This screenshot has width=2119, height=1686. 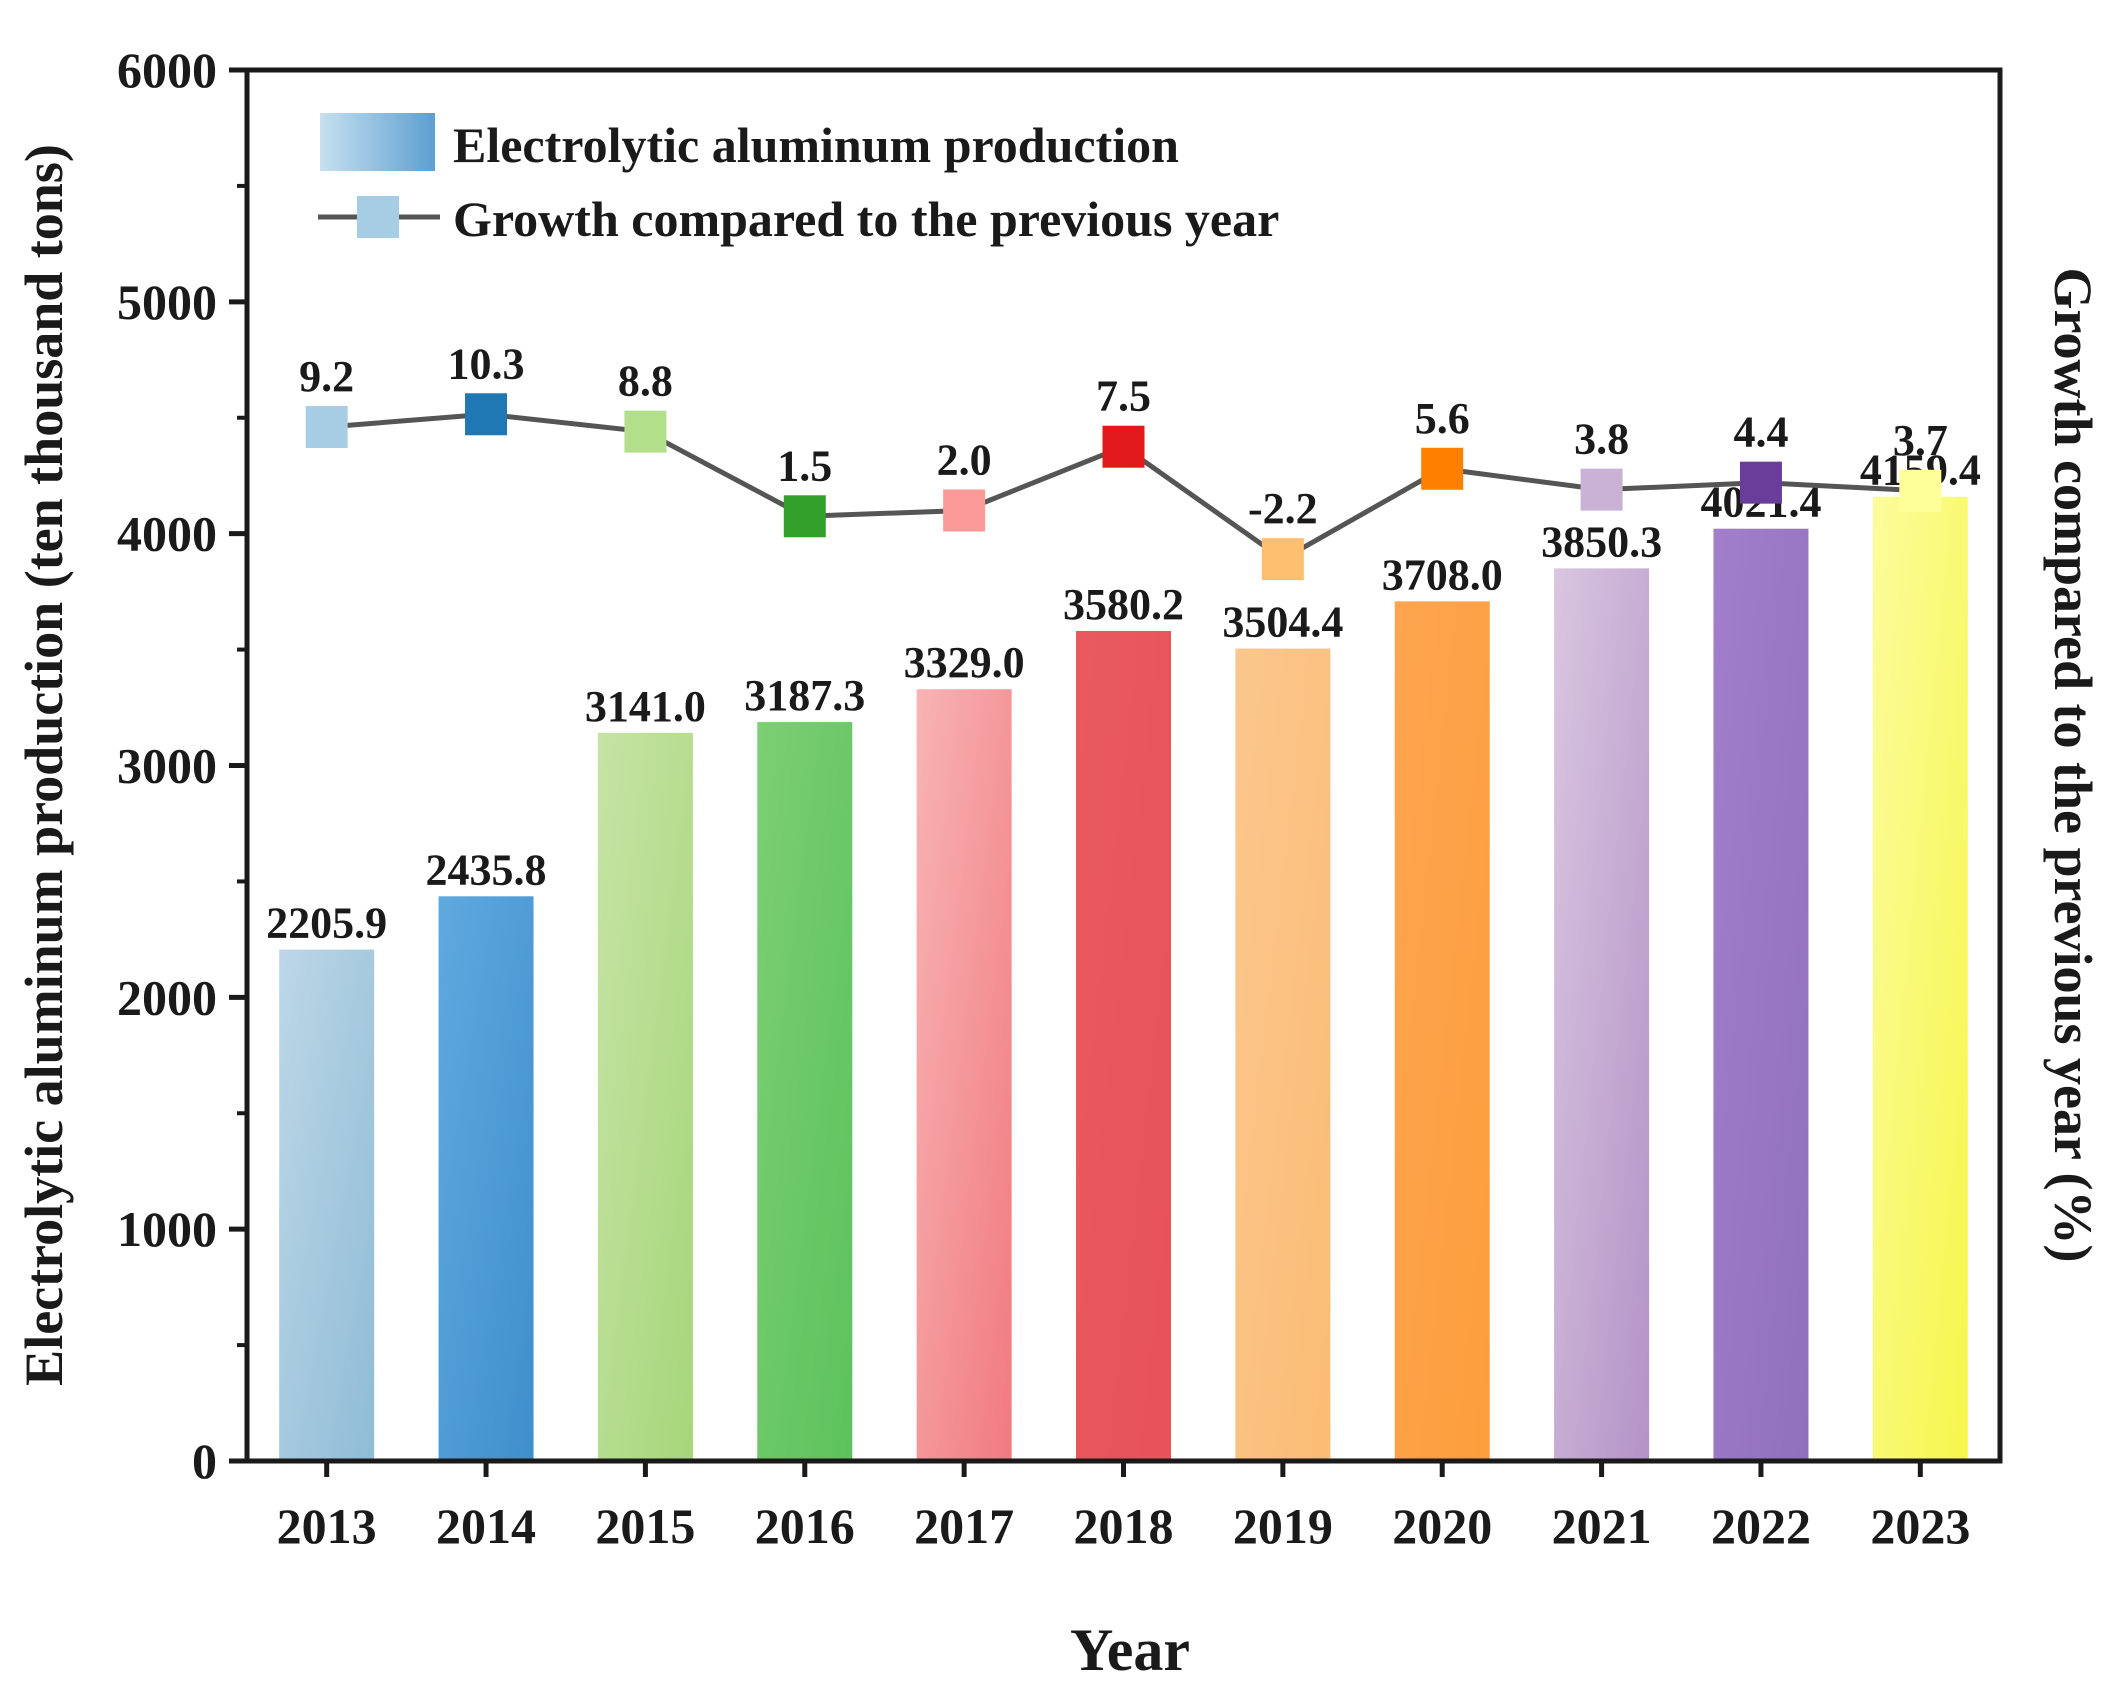 I want to click on y2-axis-title: Growth compared to the previous year (%), so click(x=2073, y=765).